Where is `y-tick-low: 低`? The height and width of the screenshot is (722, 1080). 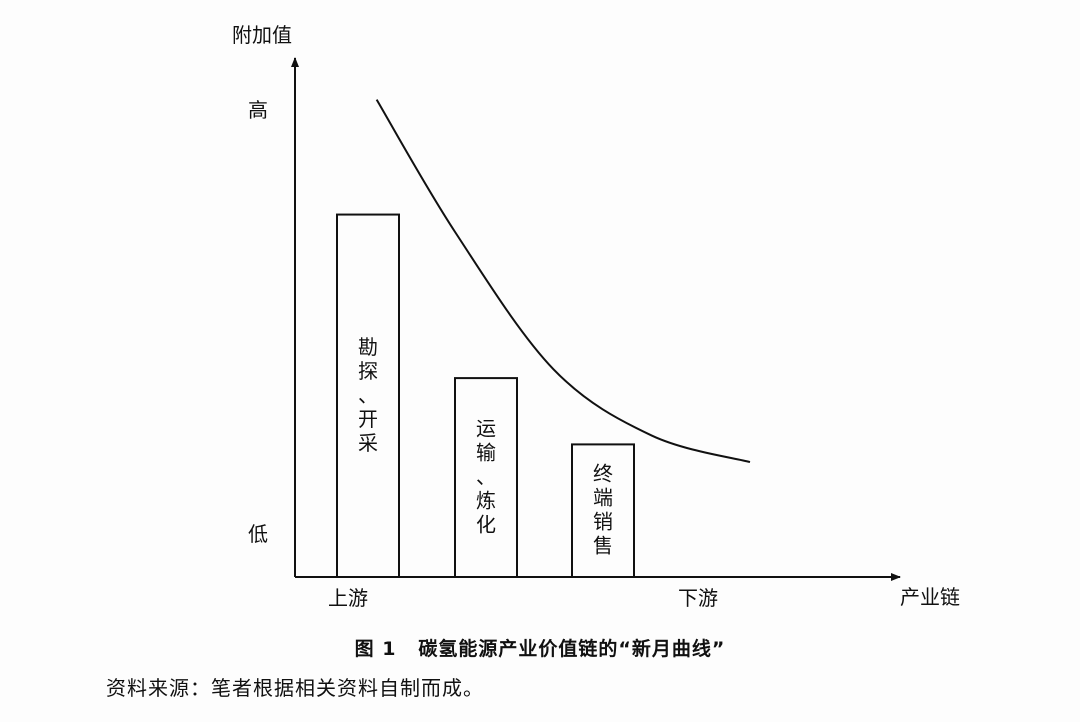 y-tick-low: 低 is located at coordinates (258, 534).